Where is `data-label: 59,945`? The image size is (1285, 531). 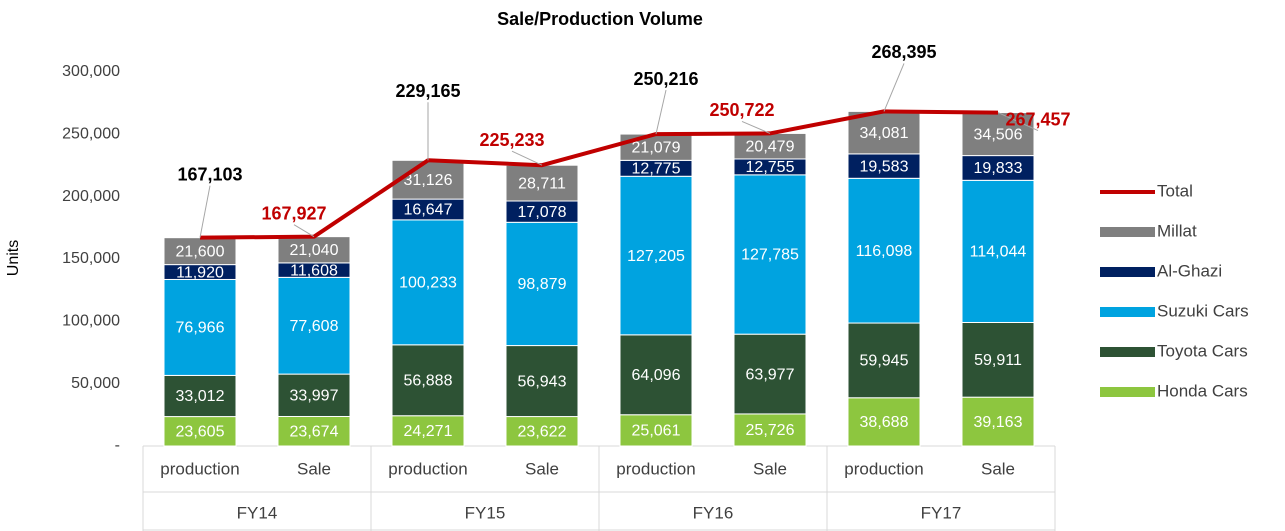
data-label: 59,945 is located at coordinates (884, 361).